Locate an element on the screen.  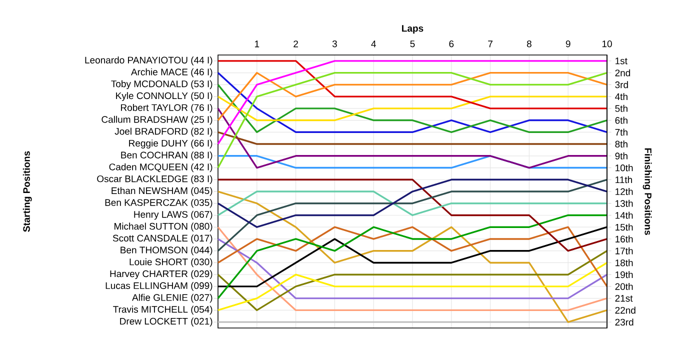
series-label: Drew LOCKETT (021) is located at coordinates (166, 322).